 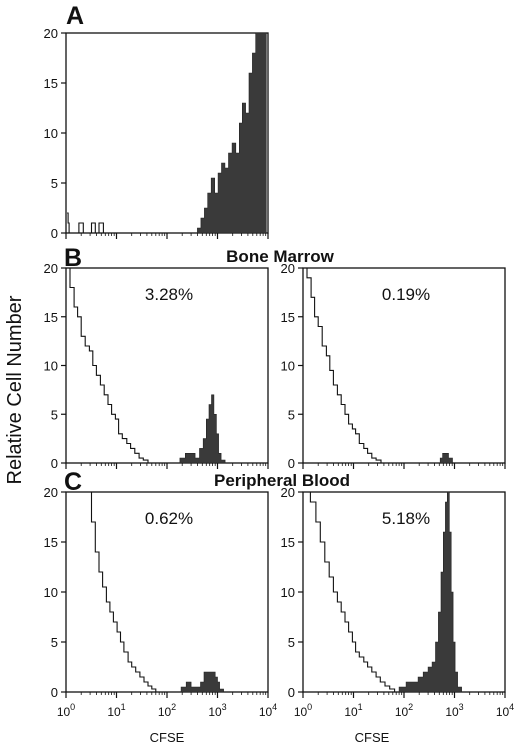 What do you see at coordinates (404, 710) in the screenshot?
I see `x-tick-label-c-right-2: 10²` at bounding box center [404, 710].